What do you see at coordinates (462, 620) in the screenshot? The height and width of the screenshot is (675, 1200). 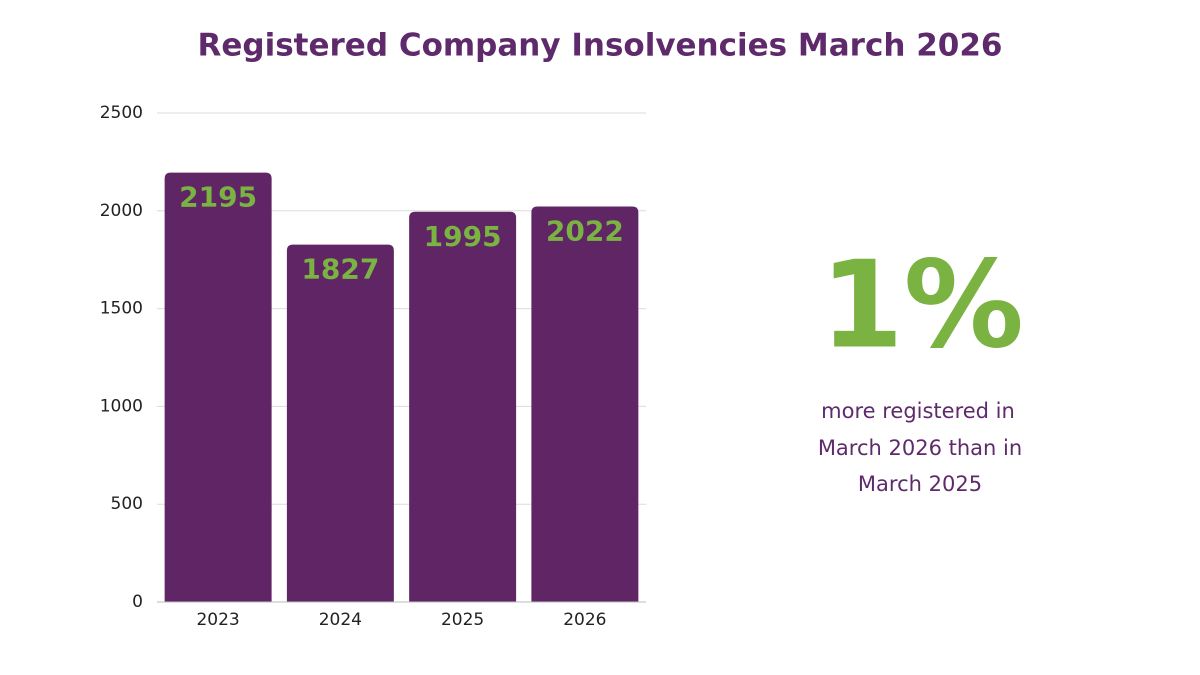 I see `x-tick-label: 2025` at bounding box center [462, 620].